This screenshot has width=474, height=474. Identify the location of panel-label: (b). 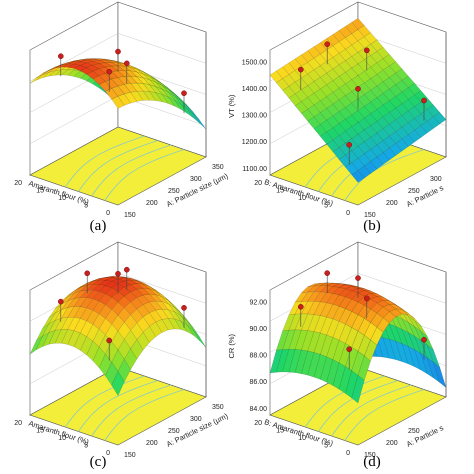
(372, 226).